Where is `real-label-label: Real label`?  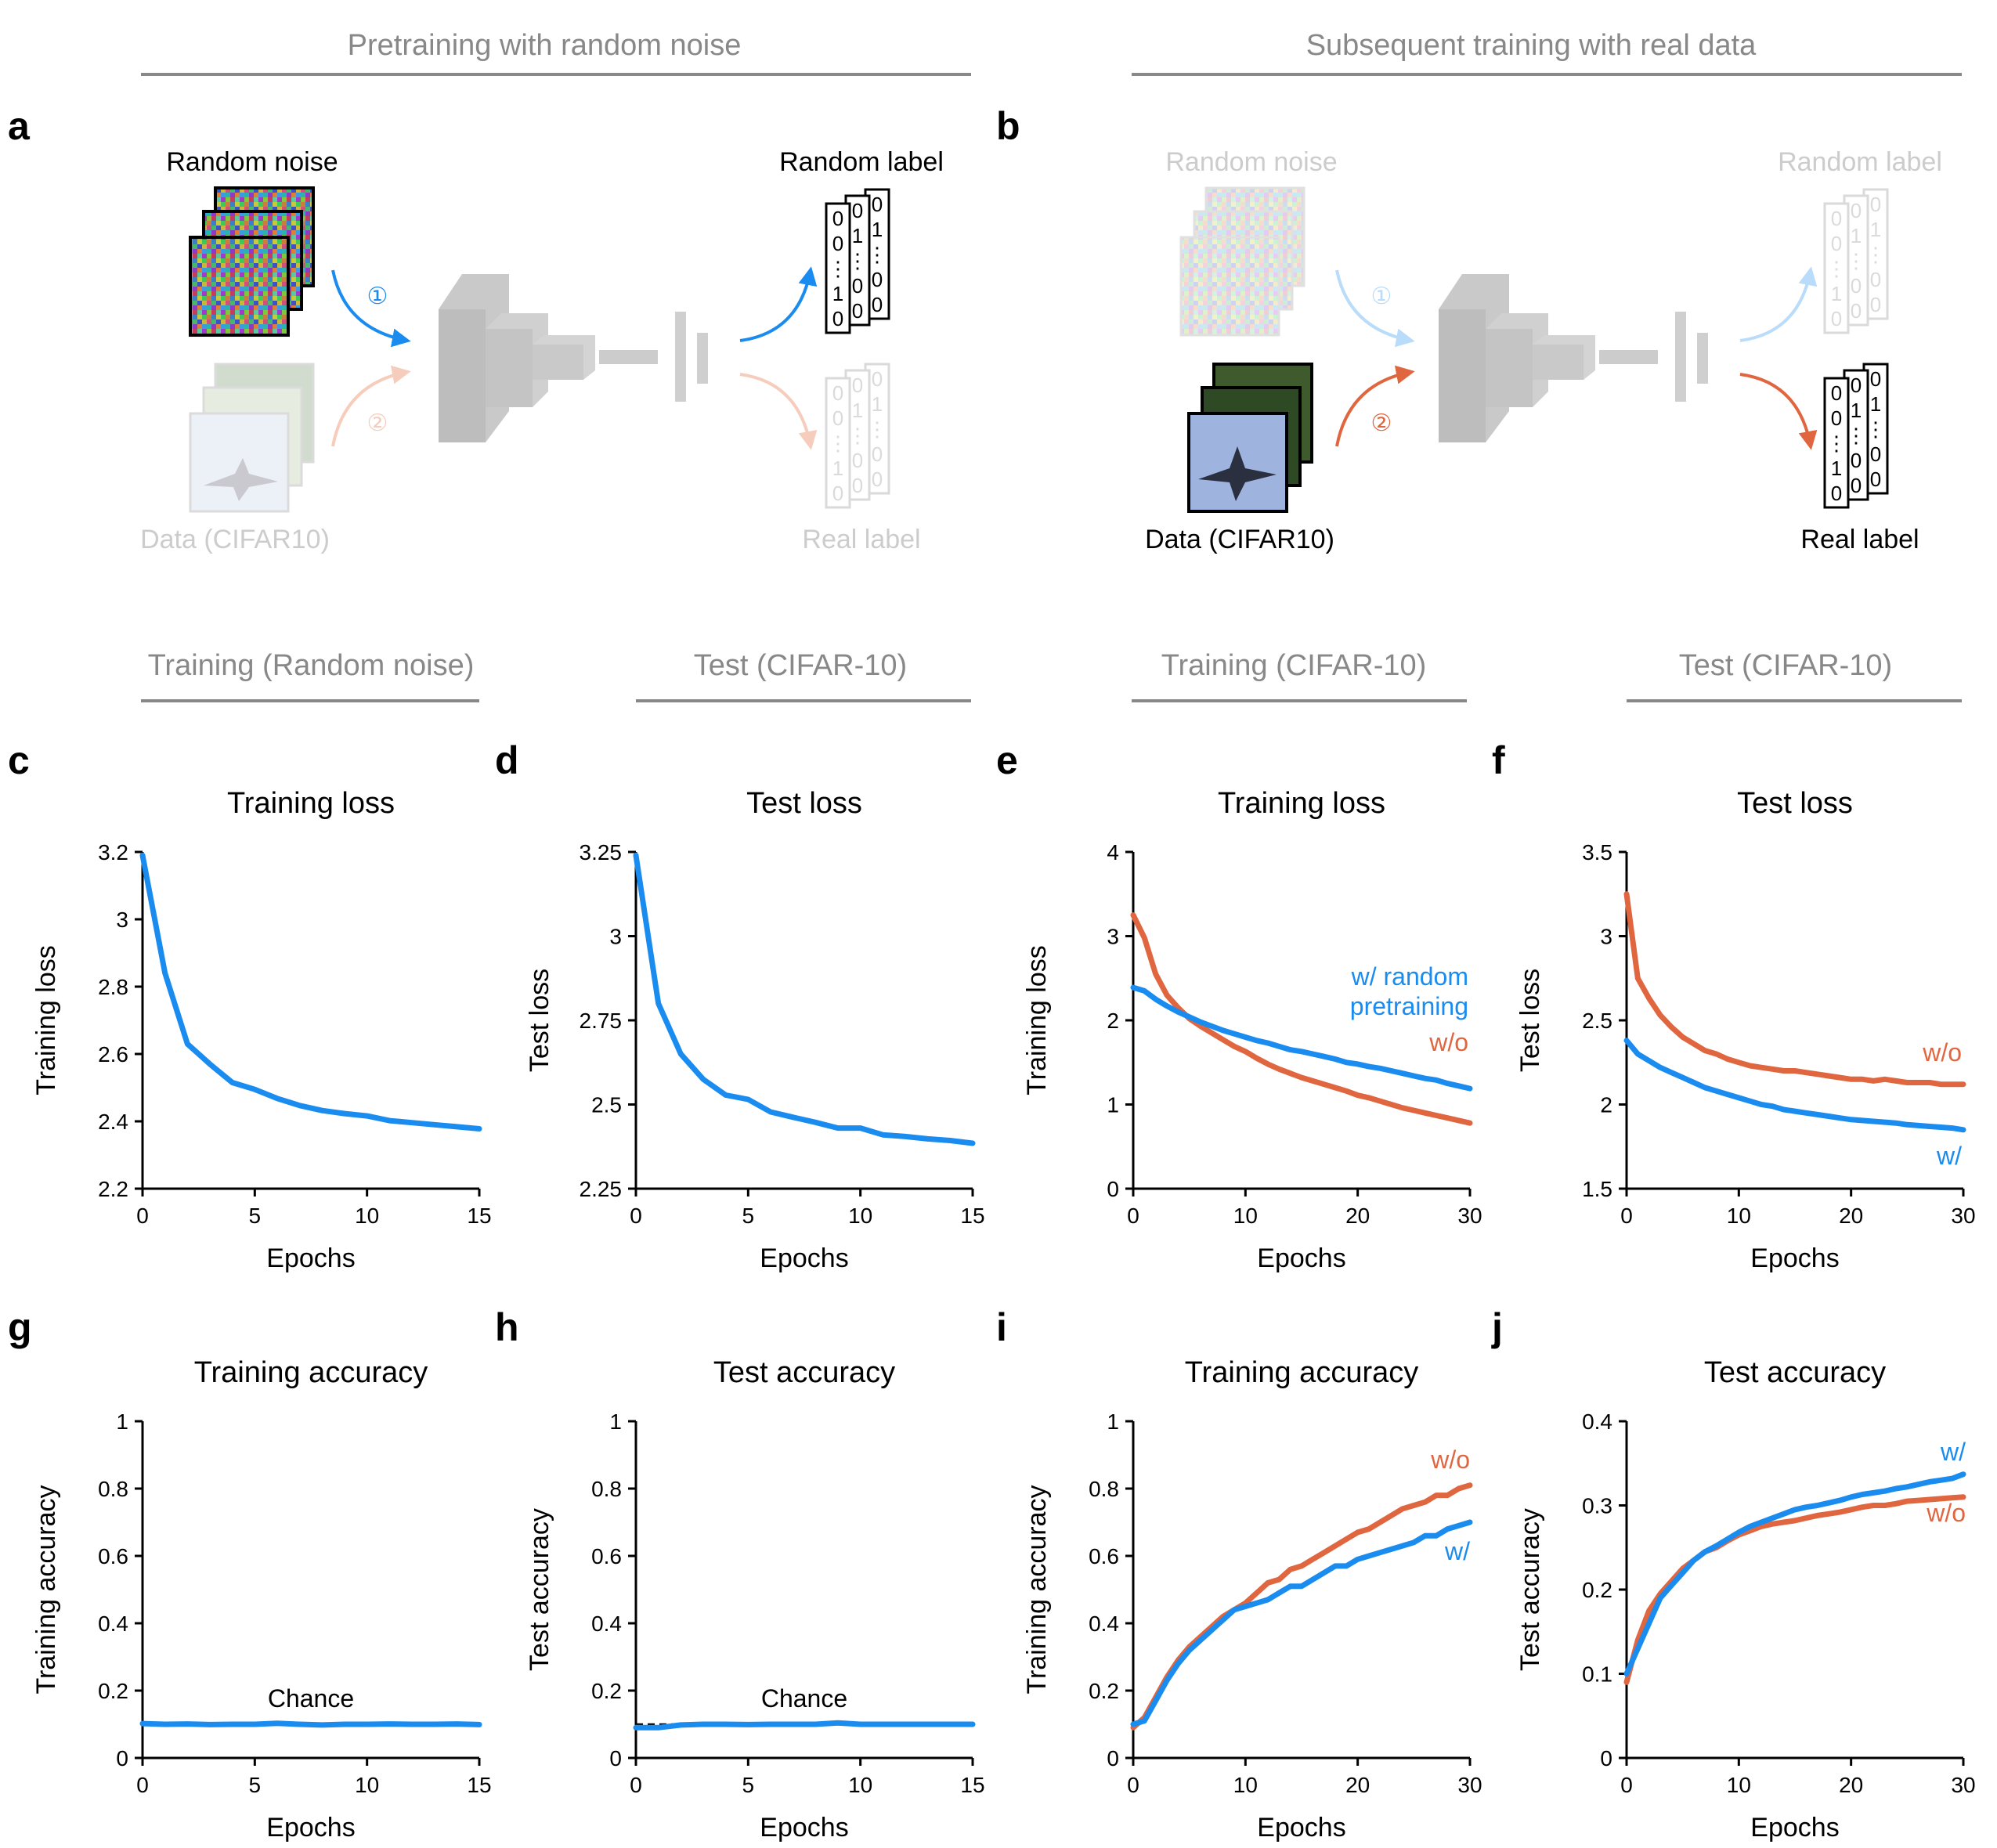 real-label-label: Real label is located at coordinates (1859, 539).